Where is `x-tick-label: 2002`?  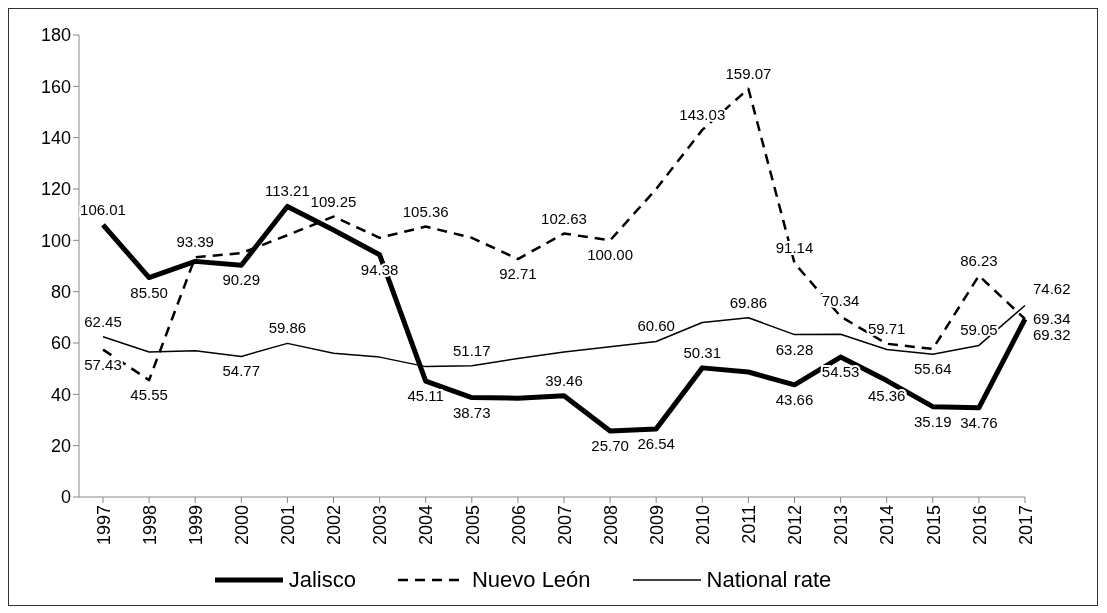 x-tick-label: 2002 is located at coordinates (334, 525).